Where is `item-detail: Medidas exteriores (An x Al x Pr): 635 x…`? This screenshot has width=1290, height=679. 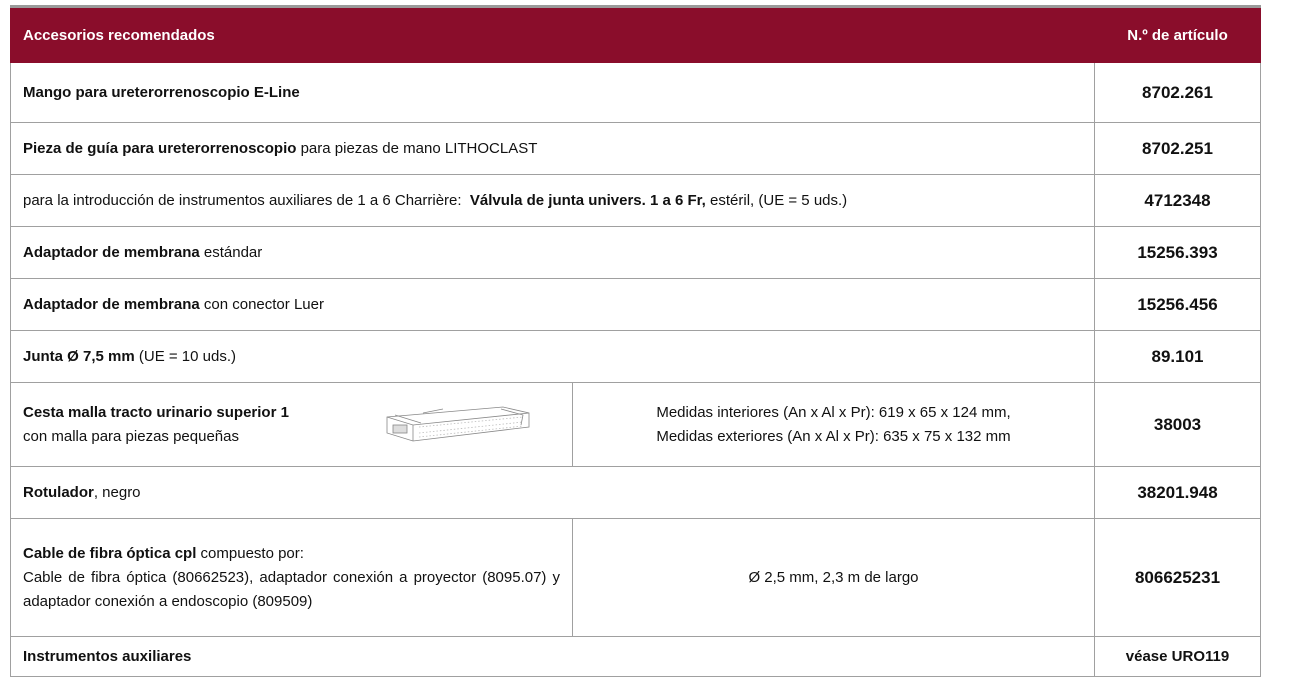
item-detail: Medidas exteriores (An x Al x Pr): 635 x… is located at coordinates (833, 436).